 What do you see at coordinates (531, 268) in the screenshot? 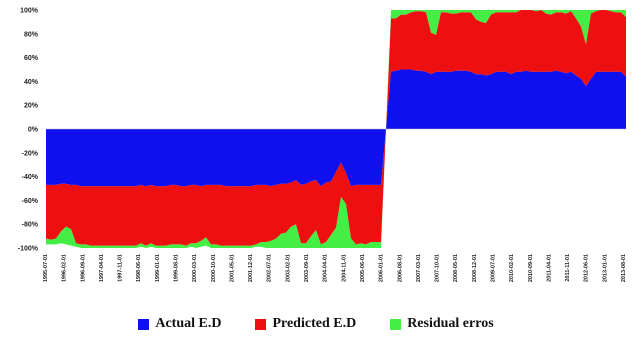
I see `x-tick-label: 2010-09-01` at bounding box center [531, 268].